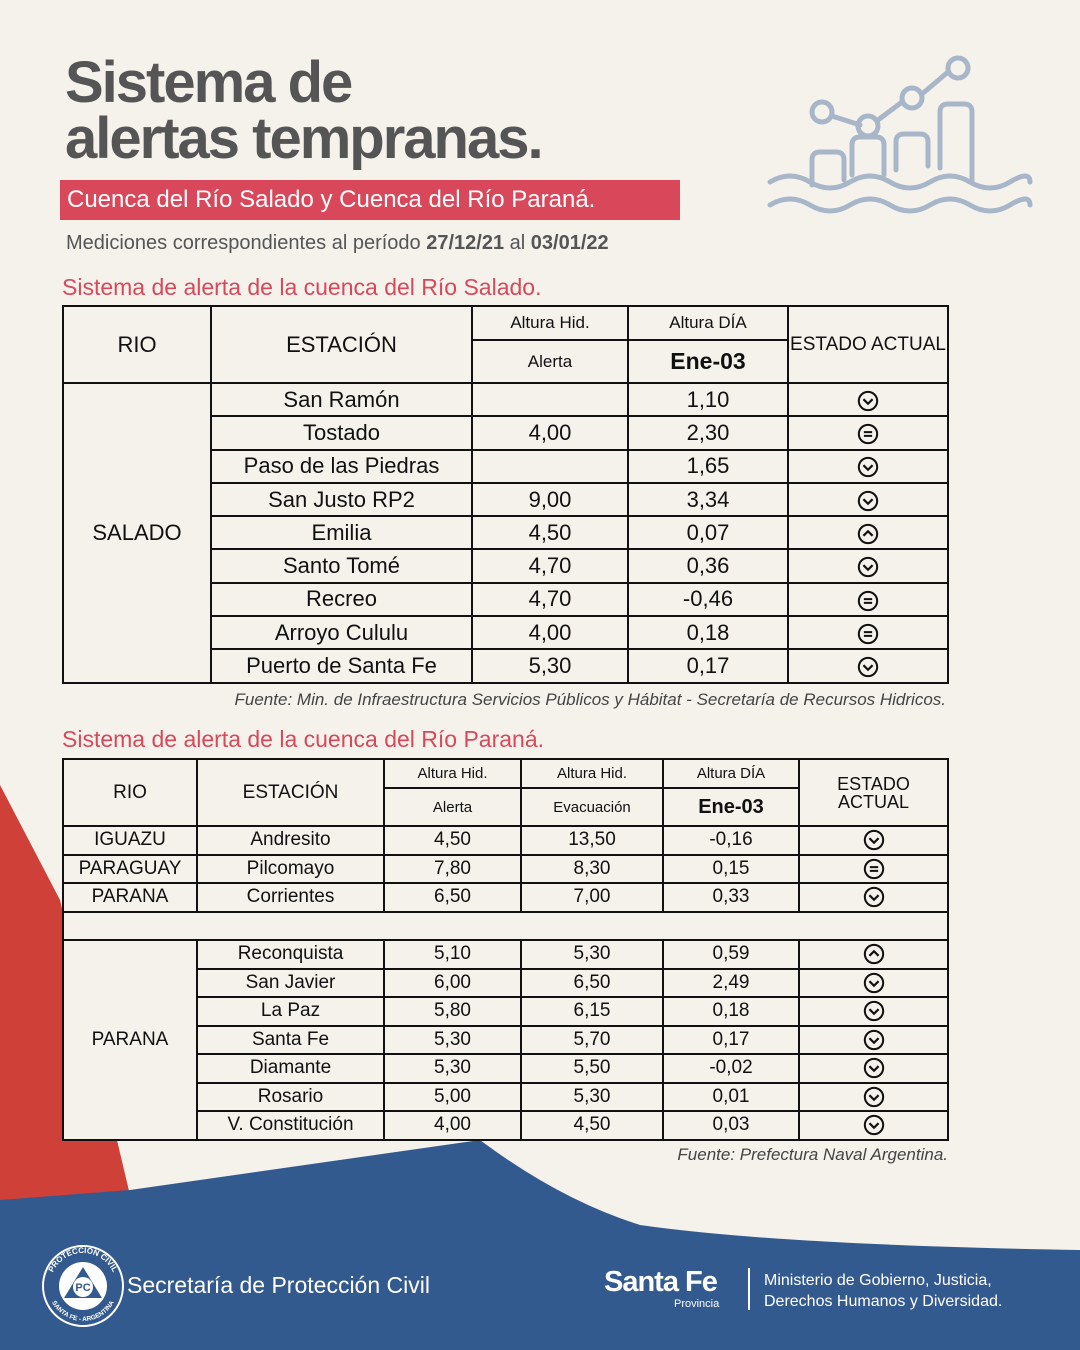 The width and height of the screenshot is (1080, 1350). What do you see at coordinates (209, 82) in the screenshot?
I see `title: Sistema de` at bounding box center [209, 82].